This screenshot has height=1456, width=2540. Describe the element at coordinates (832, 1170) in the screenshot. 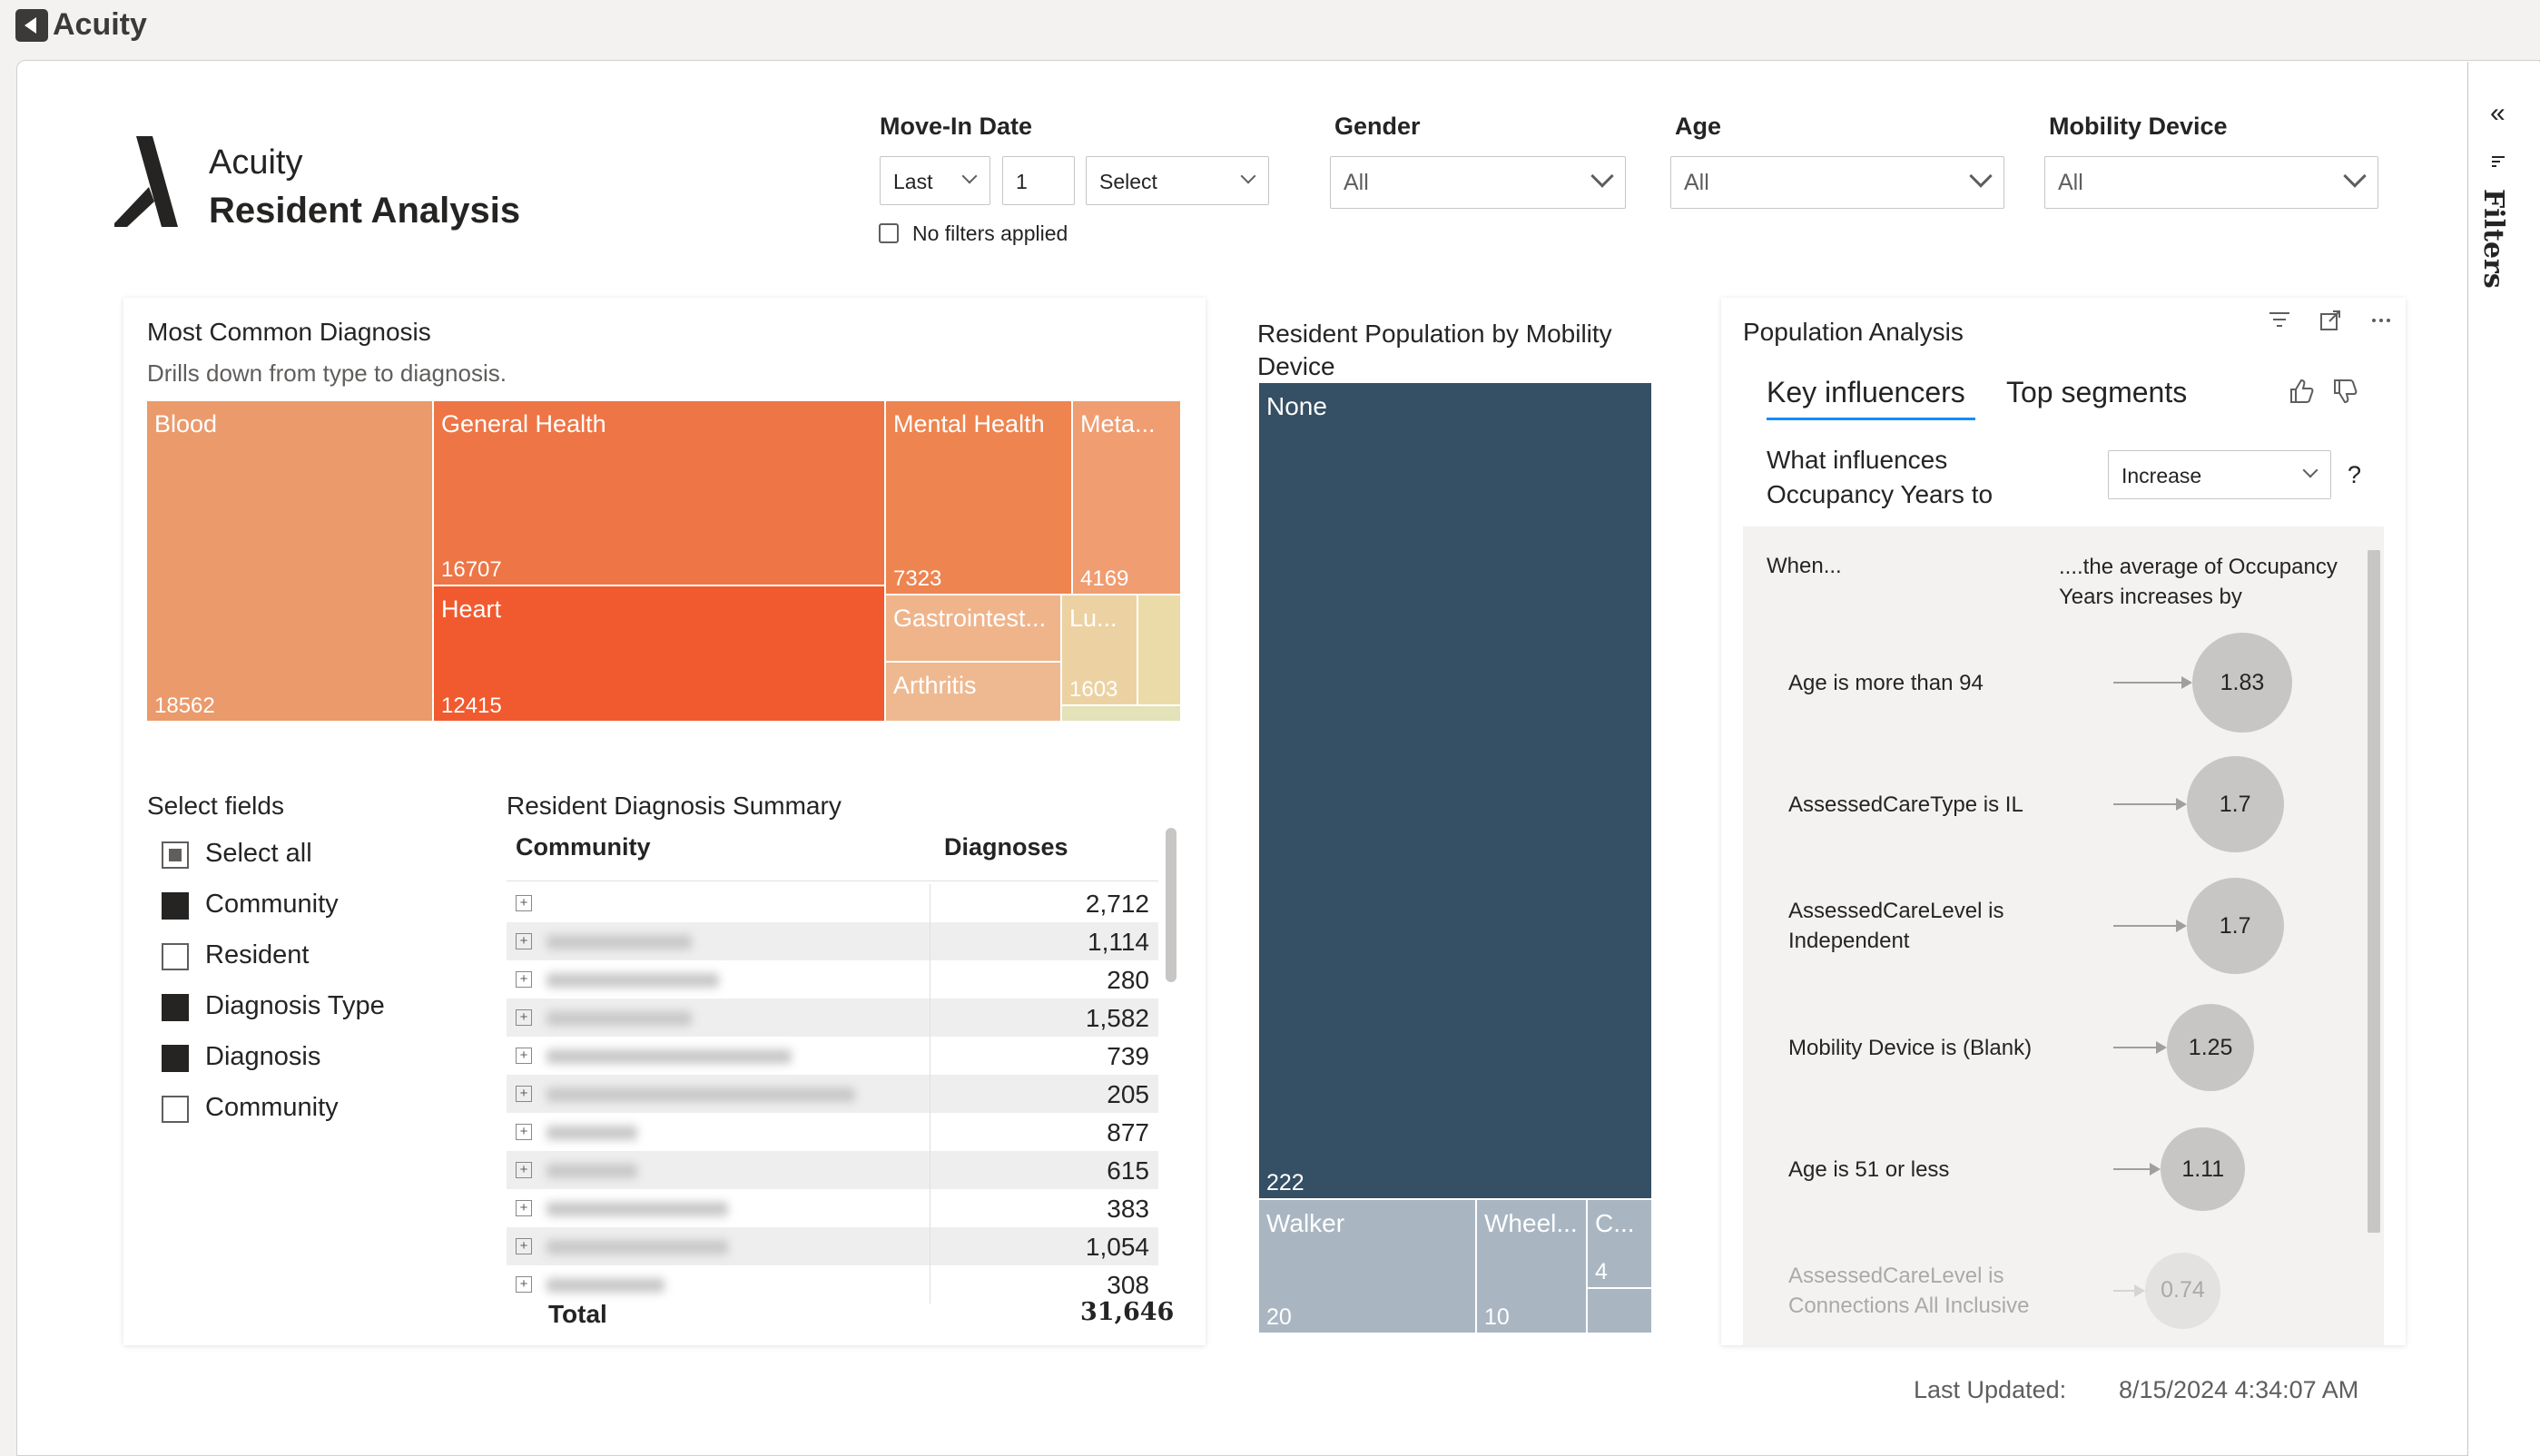

I see `table-row: +615` at that location.